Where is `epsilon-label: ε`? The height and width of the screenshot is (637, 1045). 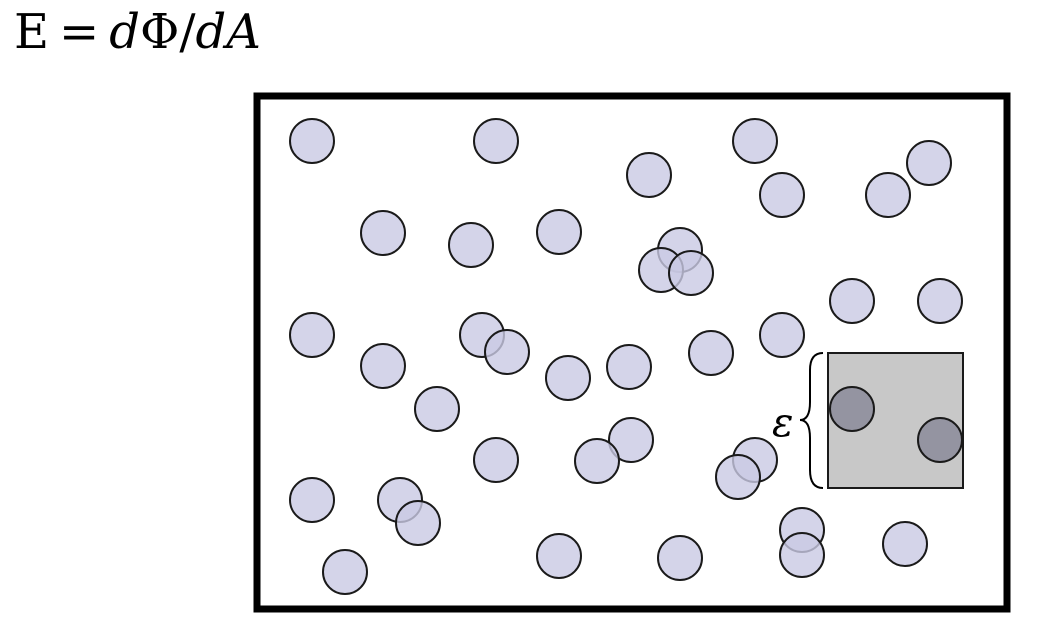 epsilon-label: ε is located at coordinates (782, 423).